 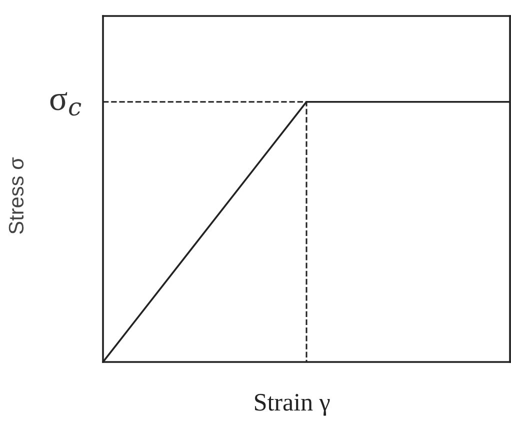 I want to click on ref-line-label: σ$_{c}$, so click(x=66, y=104).